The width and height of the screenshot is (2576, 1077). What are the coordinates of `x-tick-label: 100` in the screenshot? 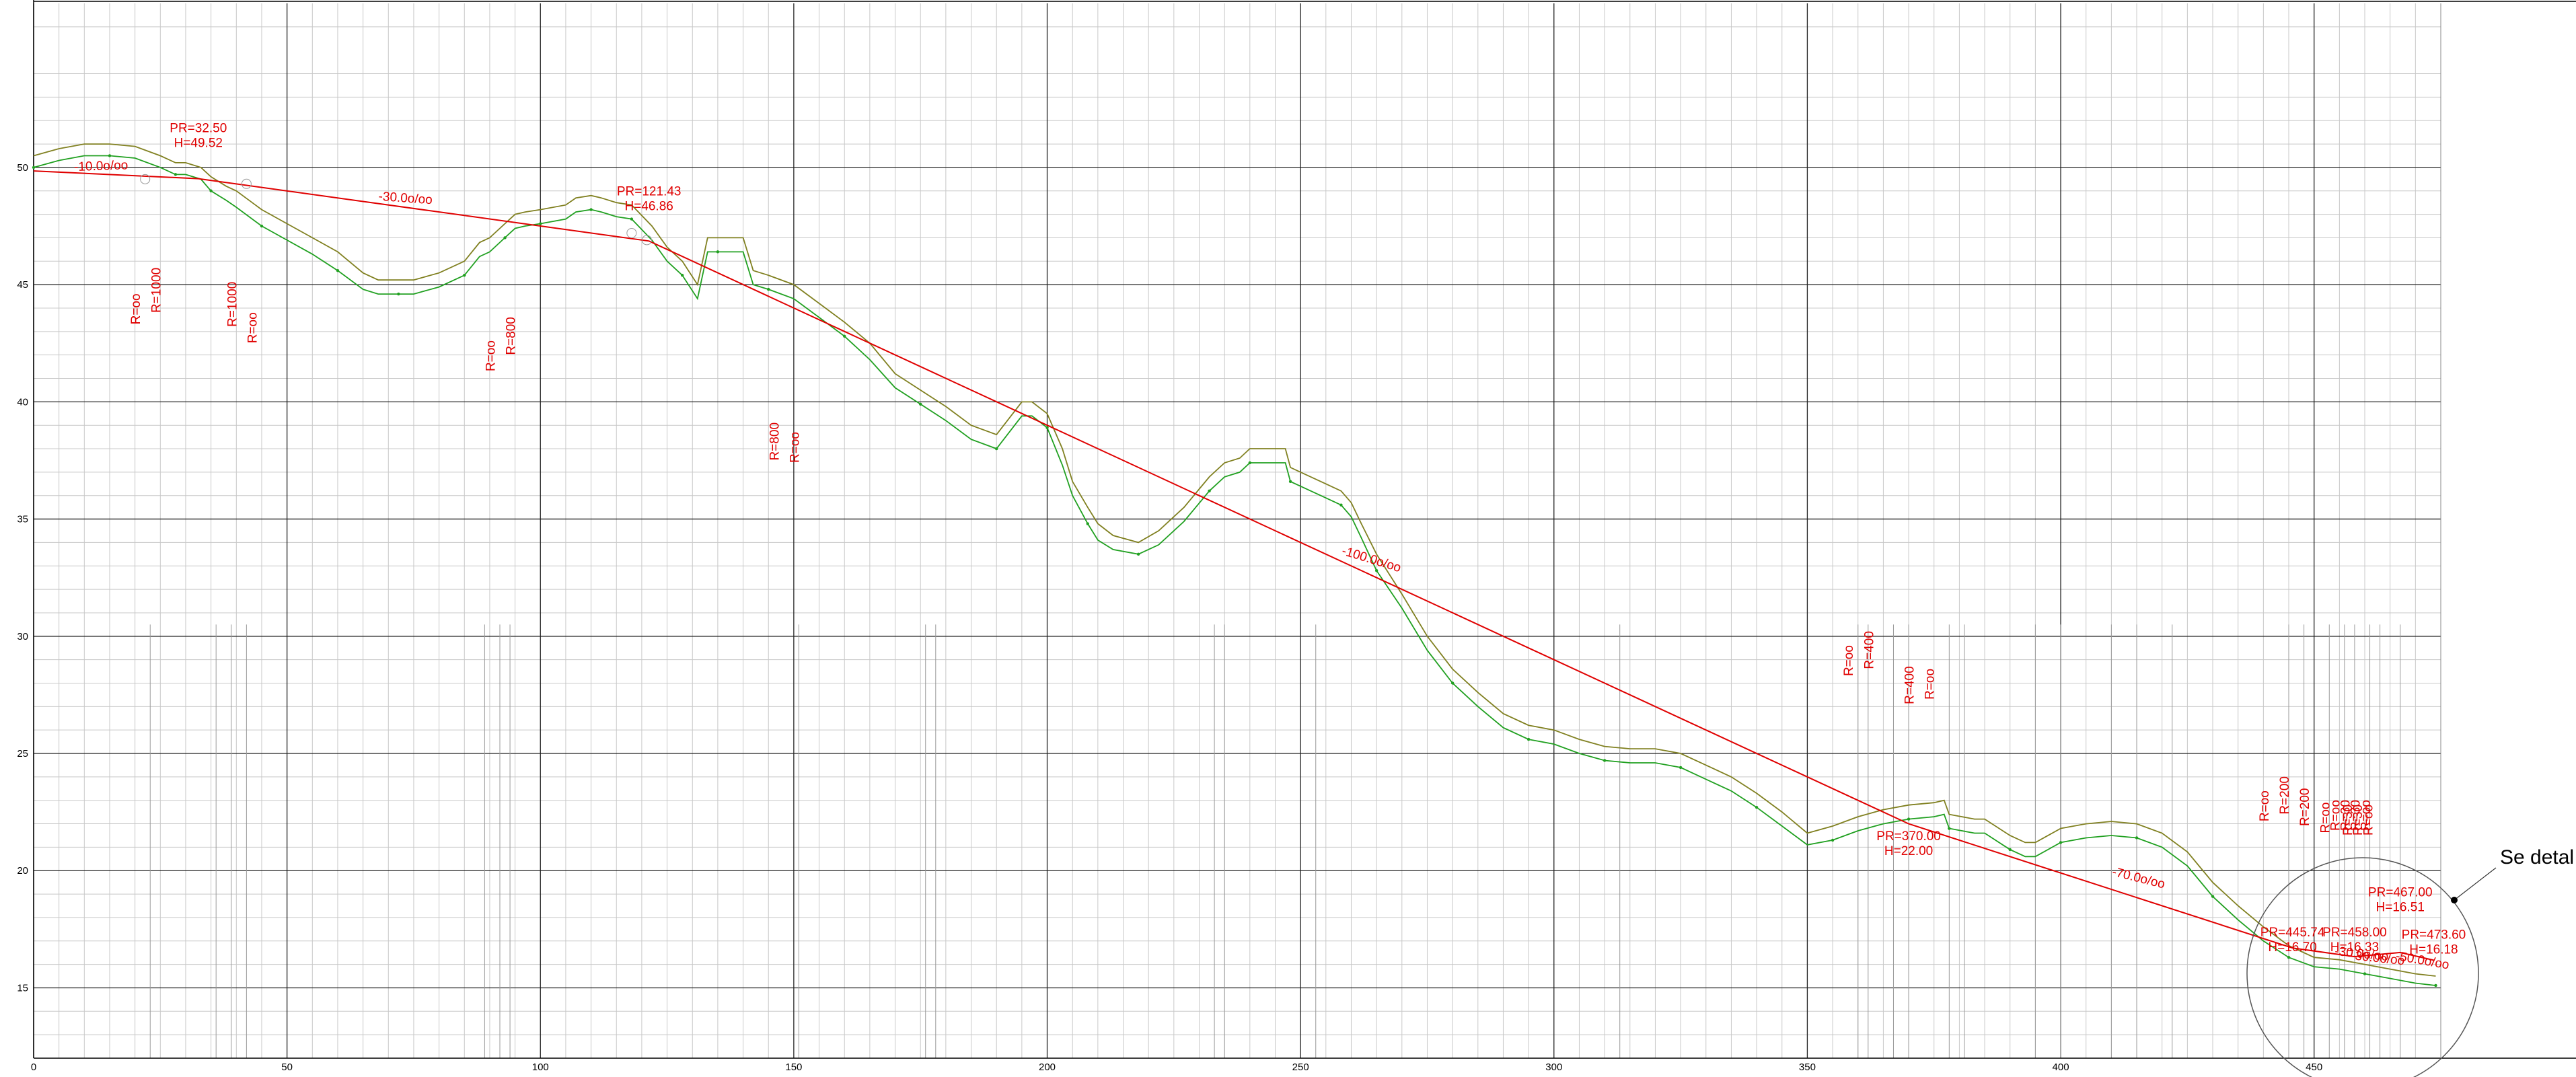 It's located at (540, 1067).